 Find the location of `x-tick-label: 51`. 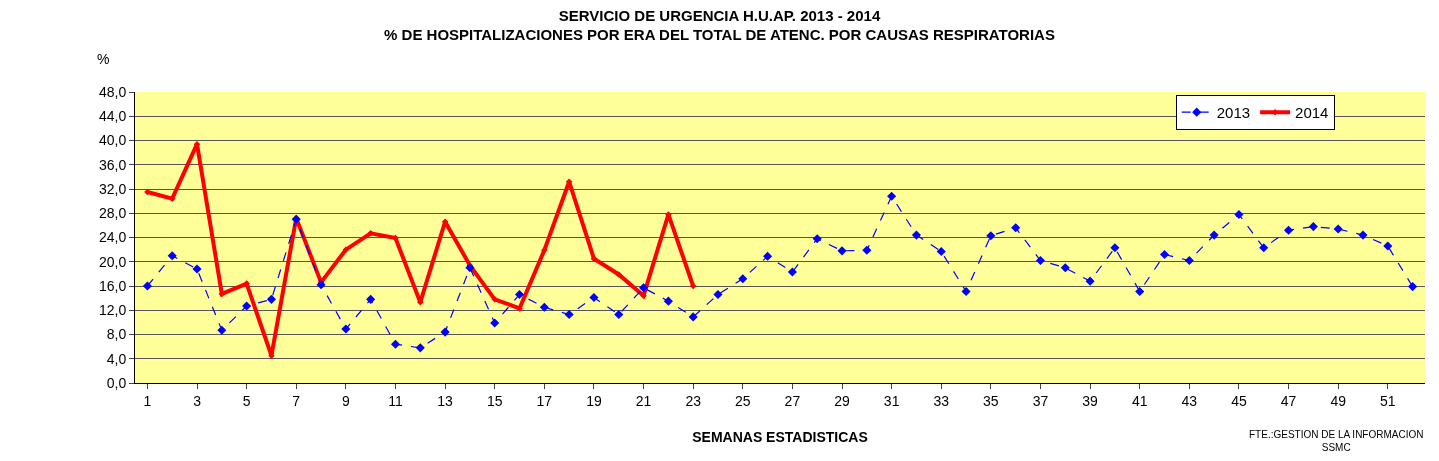

x-tick-label: 51 is located at coordinates (1388, 400).